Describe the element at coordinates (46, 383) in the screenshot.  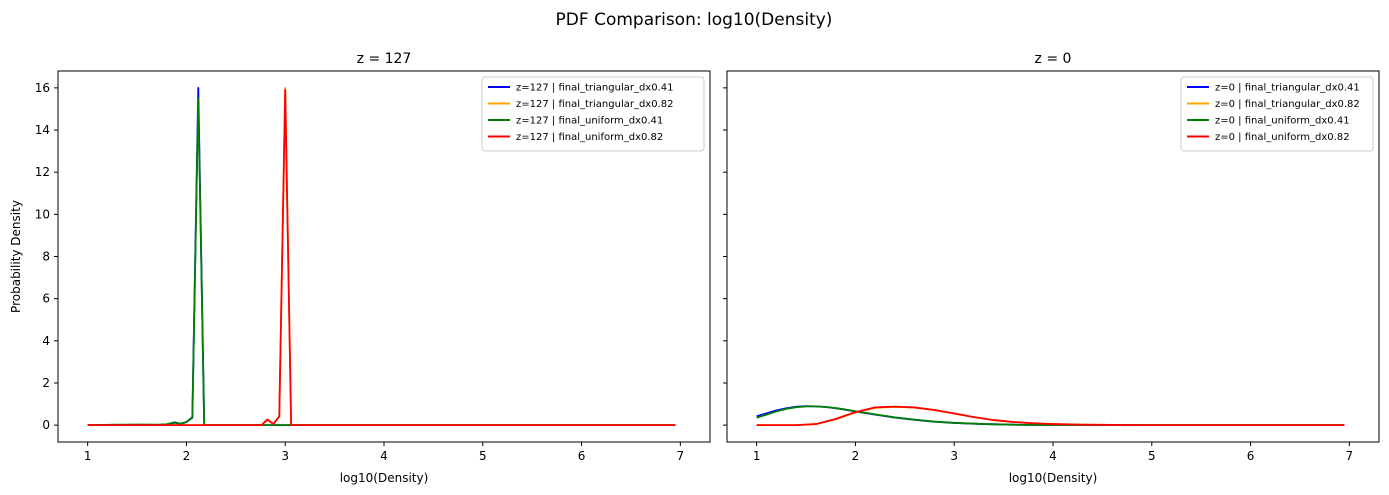
I see `y-tick-label: 2` at that location.